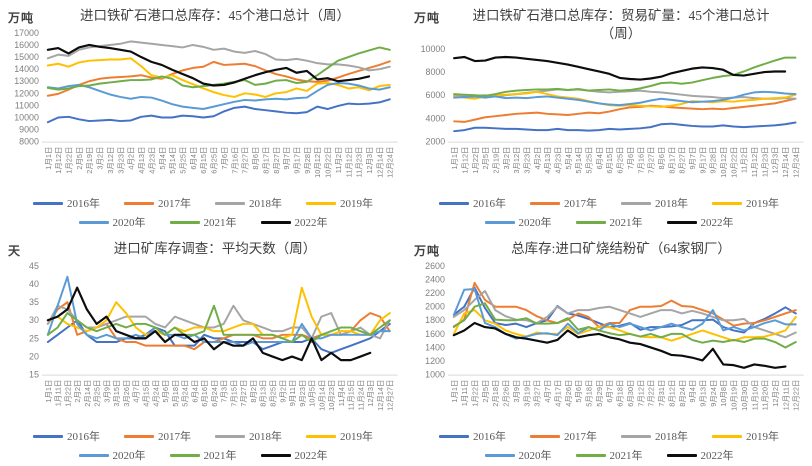 The image size is (812, 466). I want to click on y-tick-label: 2400, so click(435, 279).